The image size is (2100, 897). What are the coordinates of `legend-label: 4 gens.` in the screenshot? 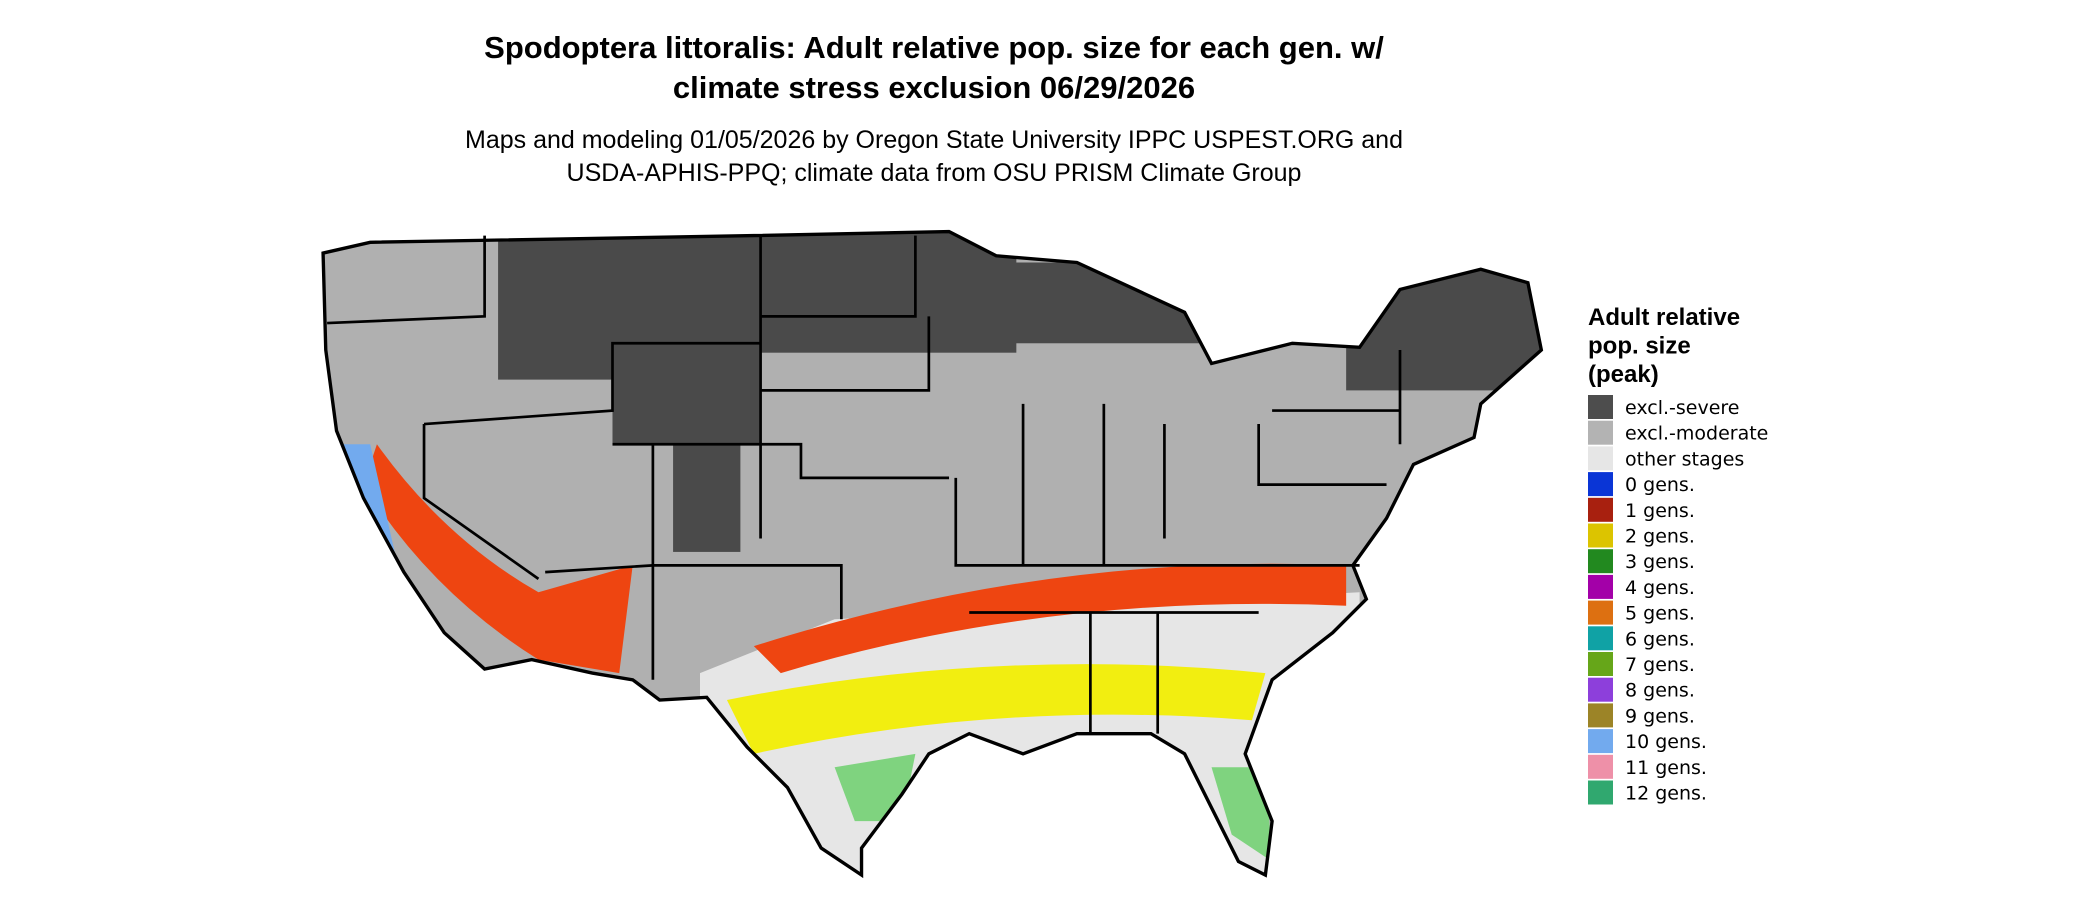 It's located at (1660, 588).